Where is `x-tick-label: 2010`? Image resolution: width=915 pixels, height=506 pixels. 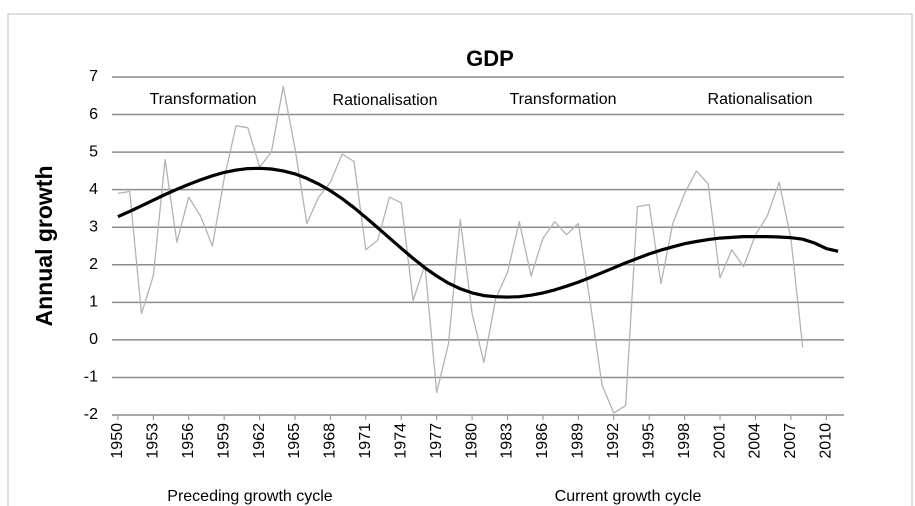 x-tick-label: 2010 is located at coordinates (826, 441).